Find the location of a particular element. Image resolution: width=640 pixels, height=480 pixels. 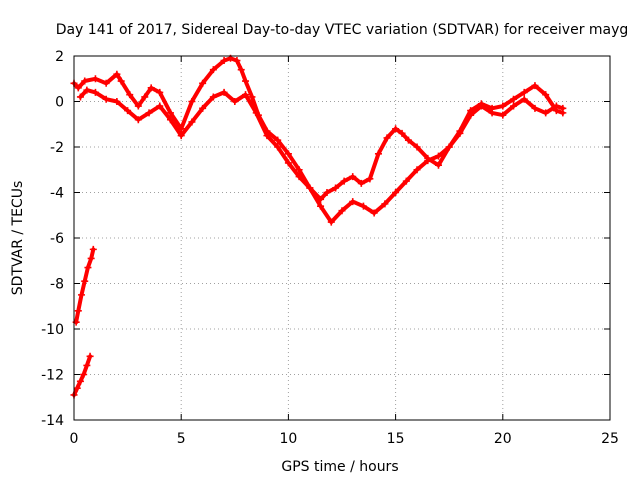

x-axis-label: GPS time / hours is located at coordinates (339, 467).